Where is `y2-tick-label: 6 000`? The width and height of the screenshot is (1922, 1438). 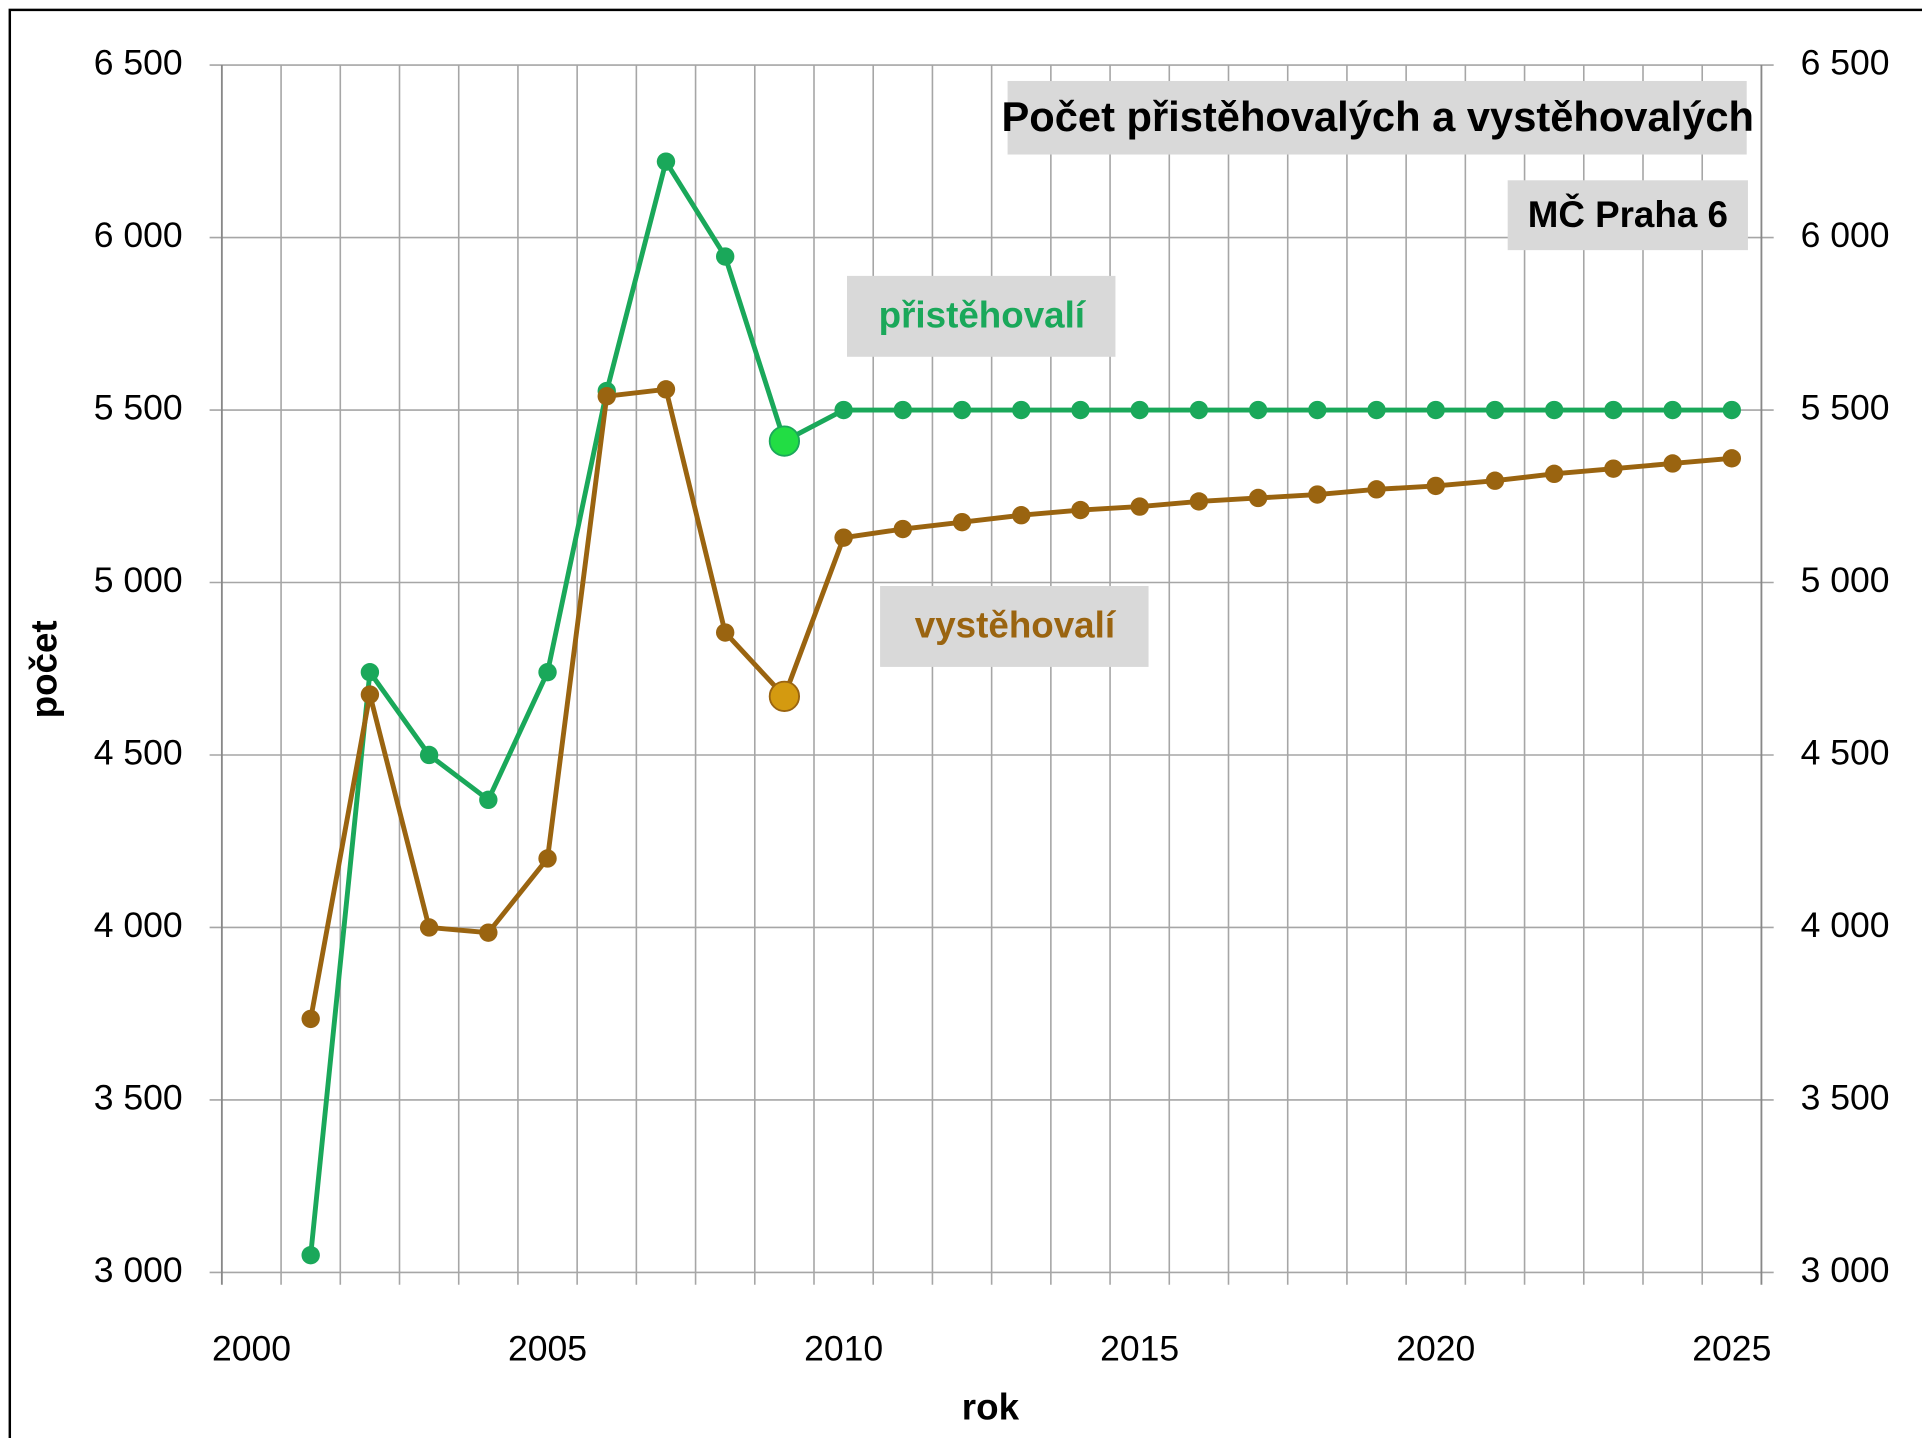
y2-tick-label: 6 000 is located at coordinates (1845, 235).